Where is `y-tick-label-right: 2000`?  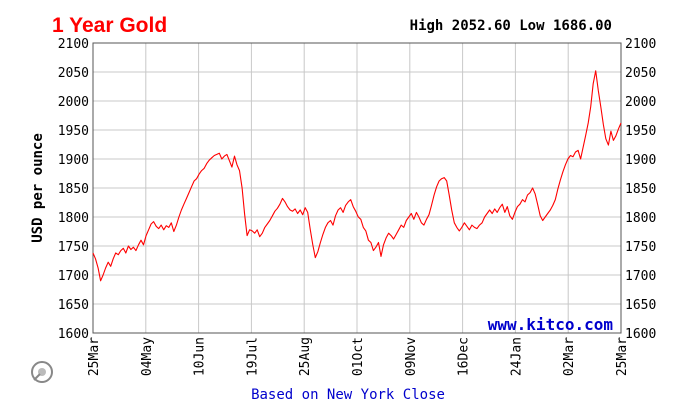
y-tick-label-right: 2000 is located at coordinates (640, 102).